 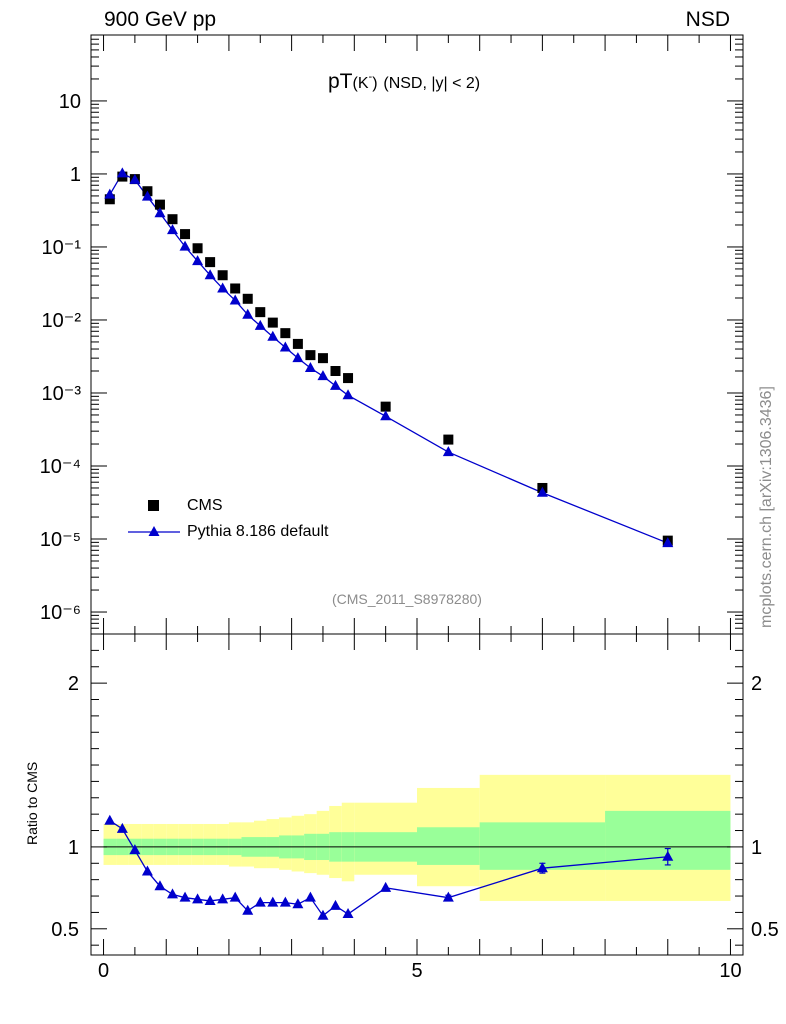 I want to click on ratio-y-axis-label: Ratio to CMS, so click(x=32, y=803).